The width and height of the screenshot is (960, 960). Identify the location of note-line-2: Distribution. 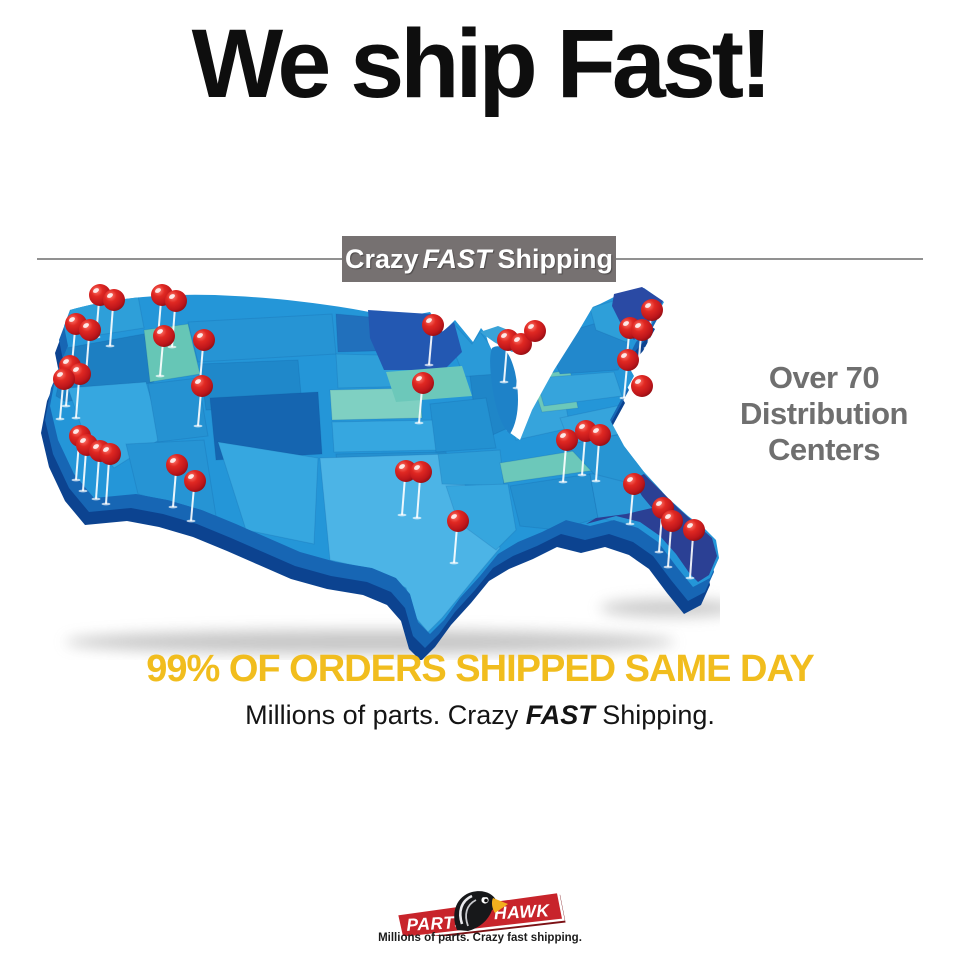
(824, 413).